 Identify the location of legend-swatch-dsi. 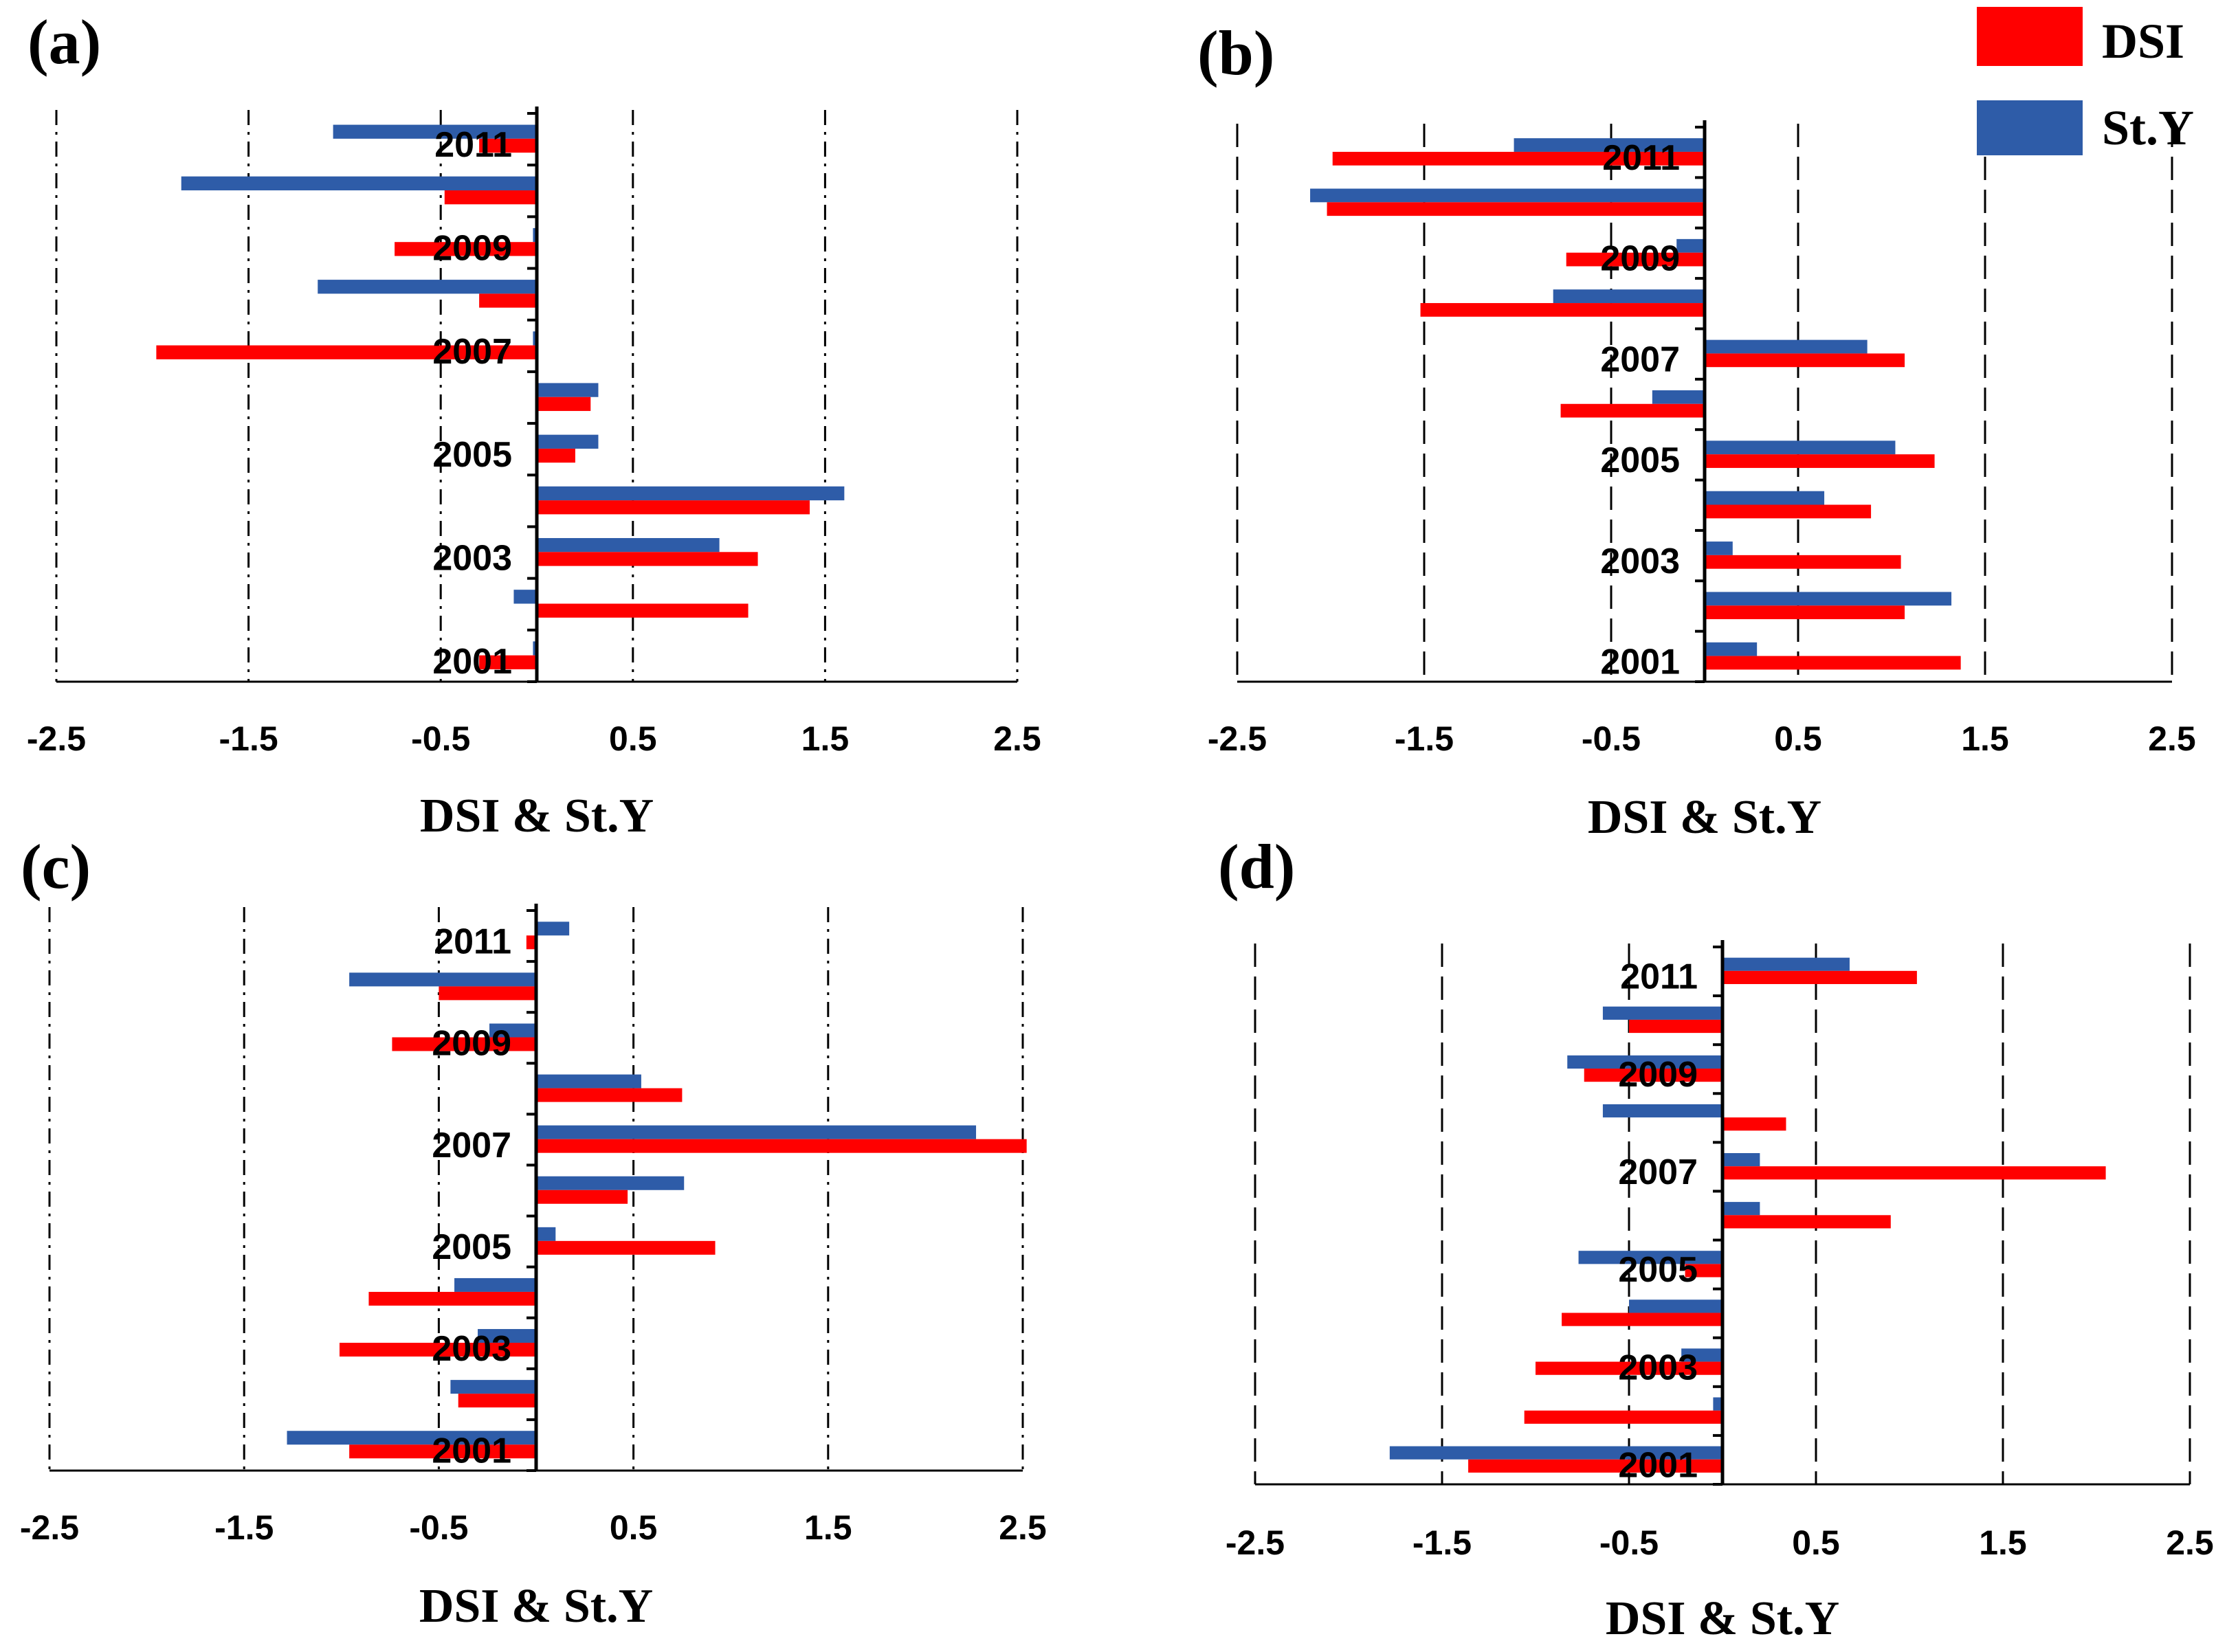
(2030, 36).